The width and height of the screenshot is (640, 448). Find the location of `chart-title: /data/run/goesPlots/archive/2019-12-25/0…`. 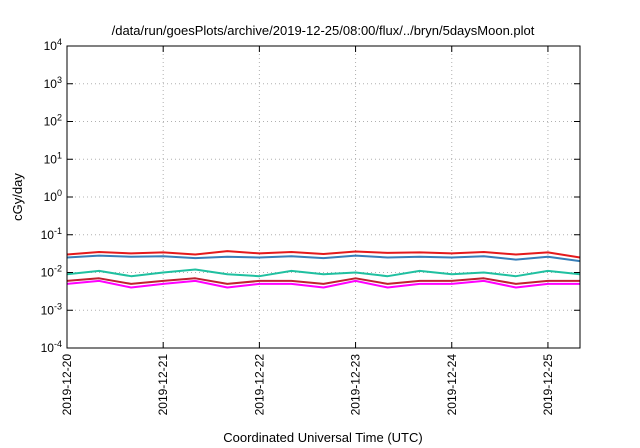

chart-title: /data/run/goesPlots/archive/2019-12-25/0… is located at coordinates (323, 30).